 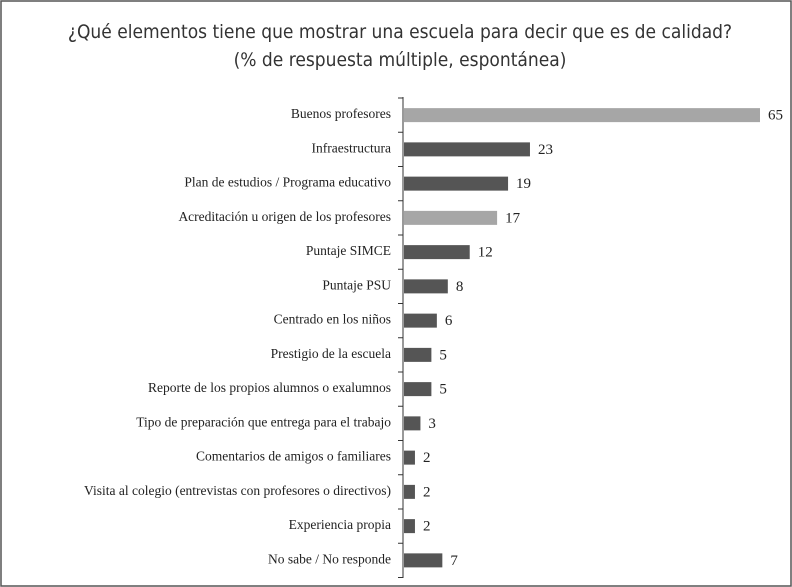 What do you see at coordinates (351, 147) in the screenshot?
I see `category-label: Infraestructura` at bounding box center [351, 147].